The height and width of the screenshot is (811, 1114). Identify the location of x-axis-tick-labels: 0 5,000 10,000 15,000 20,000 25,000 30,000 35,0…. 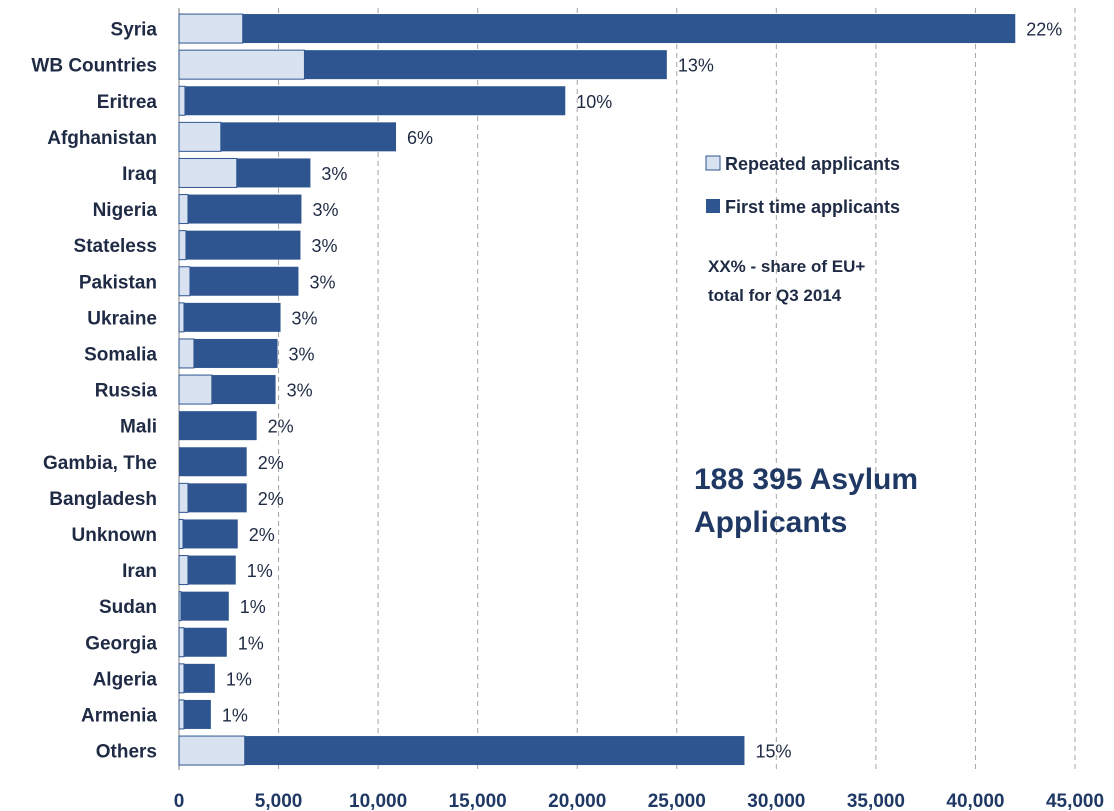
(639, 801).